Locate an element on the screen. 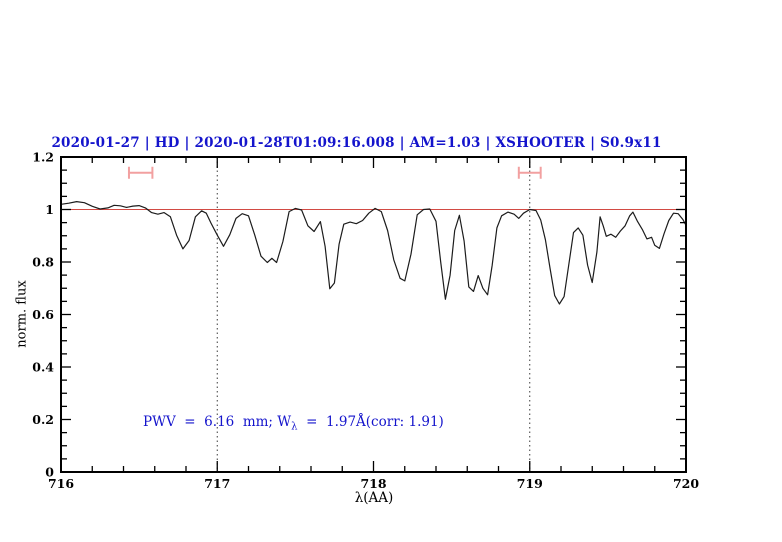  y-tick-label: 0.6 is located at coordinates (43, 314).